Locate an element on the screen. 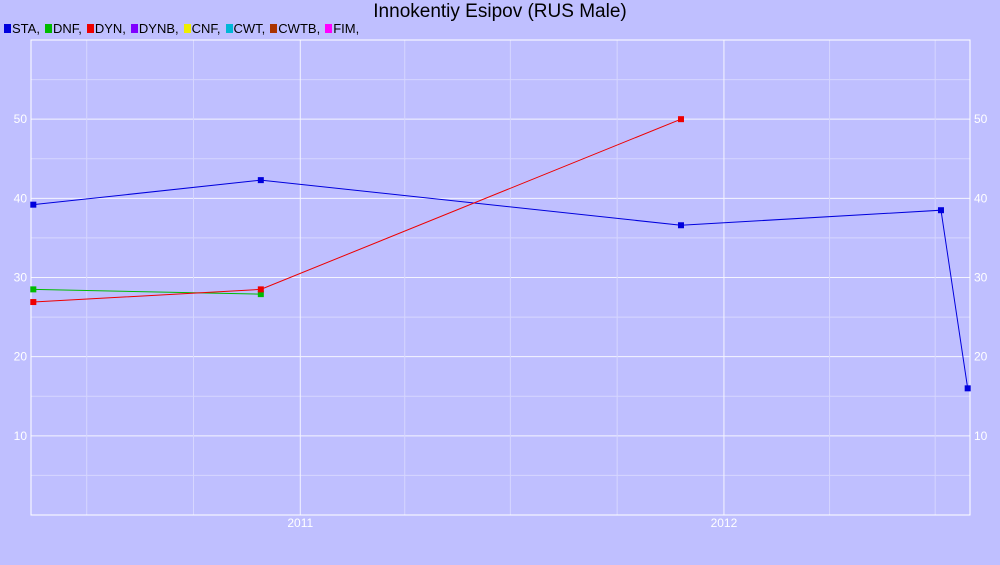 The height and width of the screenshot is (565, 1000). legend: STA, DNF, DYN, DYNB, CNF, CWT, CWTB, FIM, is located at coordinates (184, 28).